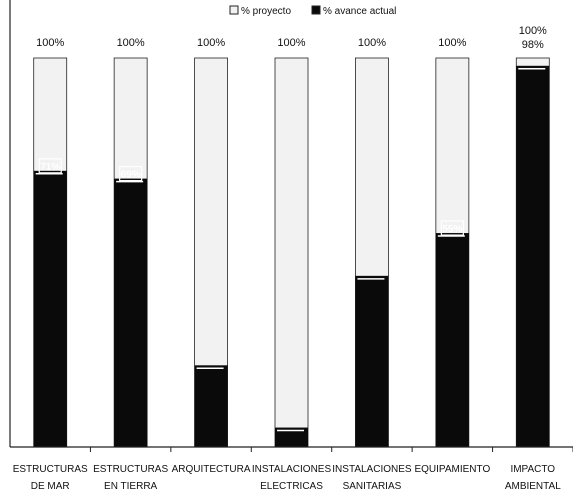 This screenshot has width=573, height=502. What do you see at coordinates (372, 486) in the screenshot?
I see `category-label: SANITARIAS` at bounding box center [372, 486].